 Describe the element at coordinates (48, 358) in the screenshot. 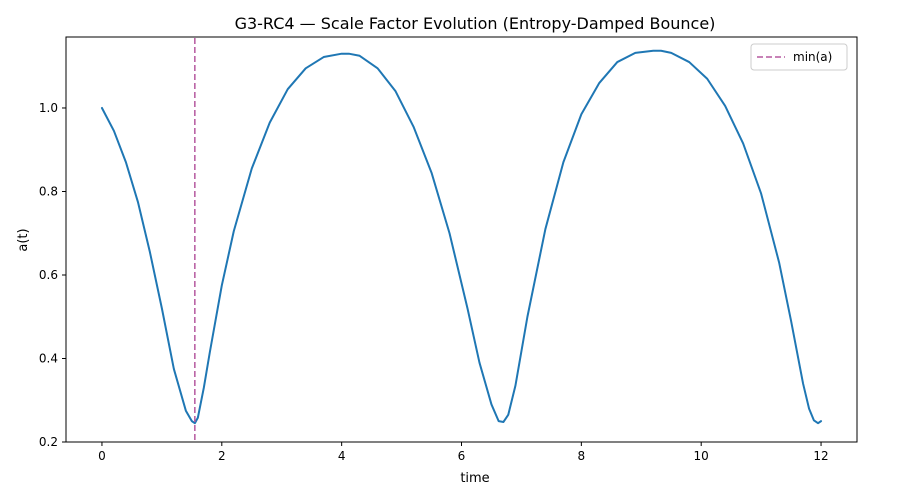

I see `y-tick-label: 0.4` at that location.